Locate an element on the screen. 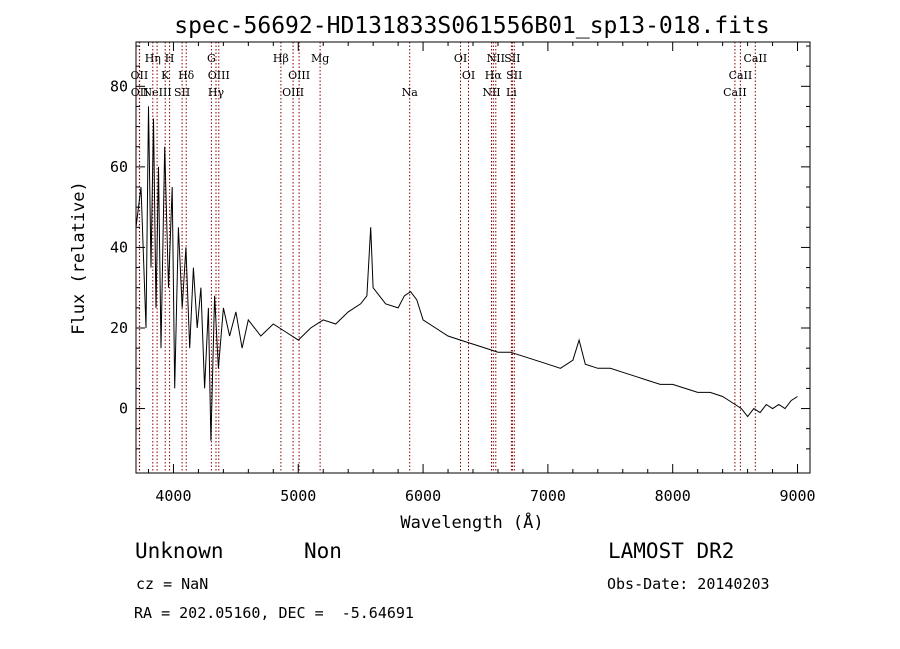 This screenshot has height=649, width=900. line-label: Hη is located at coordinates (153, 58).